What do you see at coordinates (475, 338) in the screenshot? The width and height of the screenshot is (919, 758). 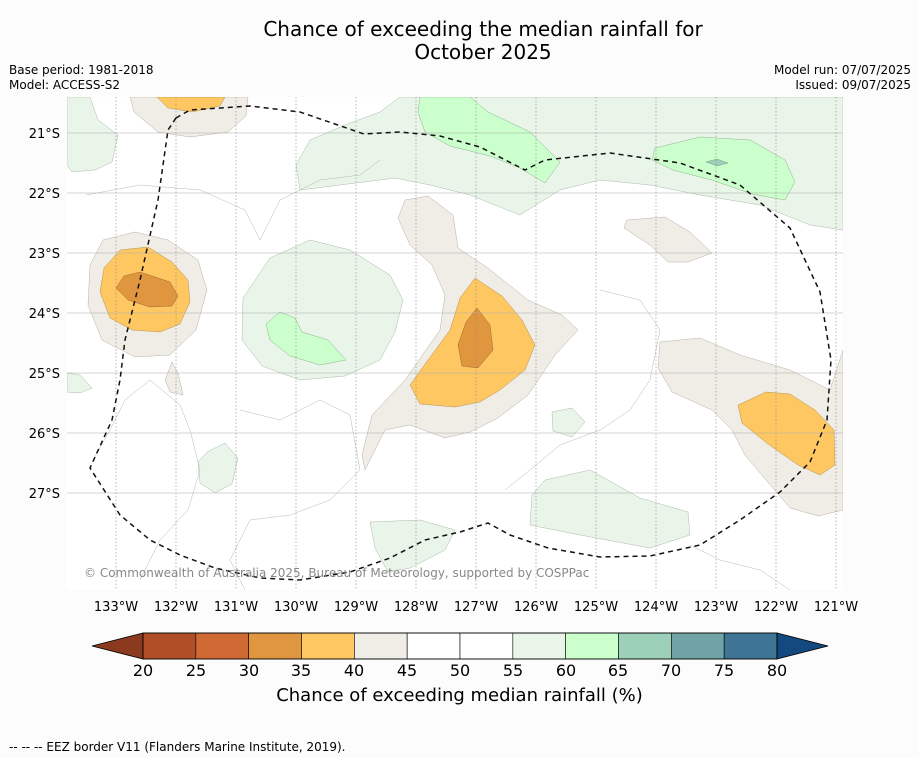 I see `contour-30-35-central` at bounding box center [475, 338].